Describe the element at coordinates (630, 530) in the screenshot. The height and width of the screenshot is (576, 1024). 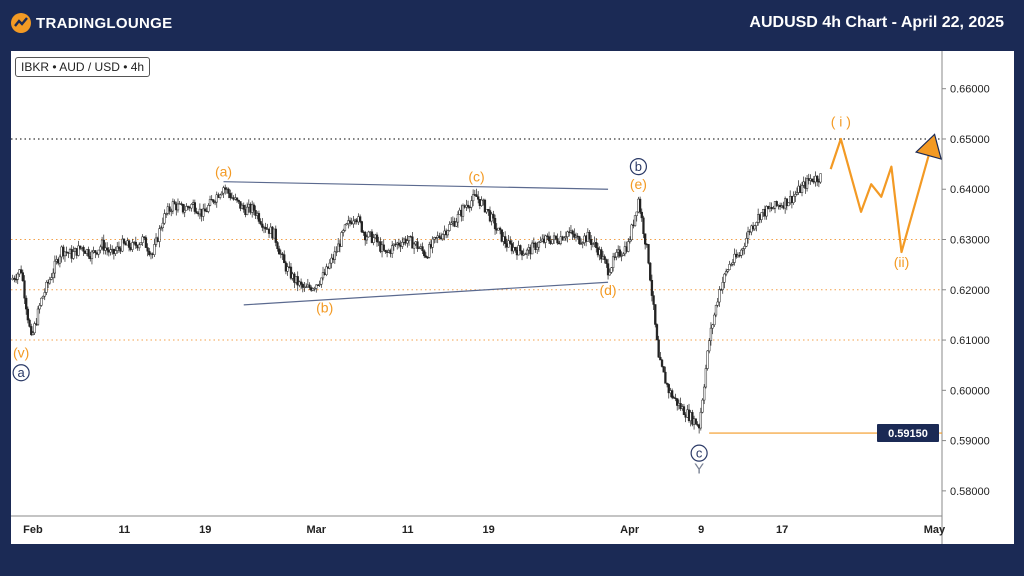
I see `time-tick-label: Apr` at that location.